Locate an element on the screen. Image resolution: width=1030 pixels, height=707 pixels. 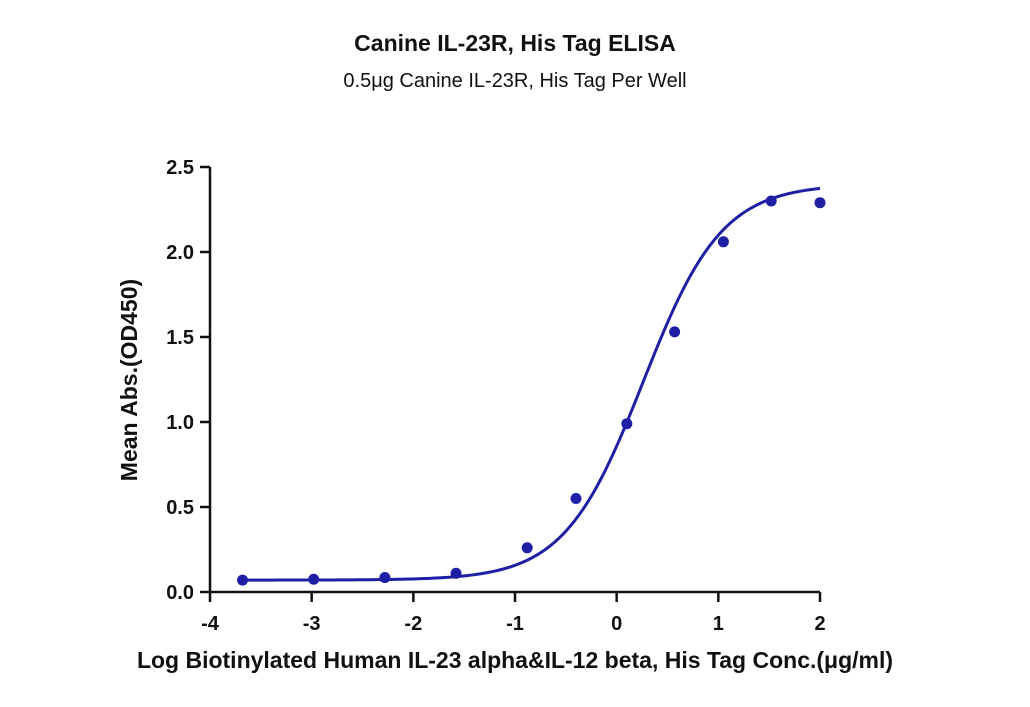
y-tick-label: 0.5 is located at coordinates (180, 508).